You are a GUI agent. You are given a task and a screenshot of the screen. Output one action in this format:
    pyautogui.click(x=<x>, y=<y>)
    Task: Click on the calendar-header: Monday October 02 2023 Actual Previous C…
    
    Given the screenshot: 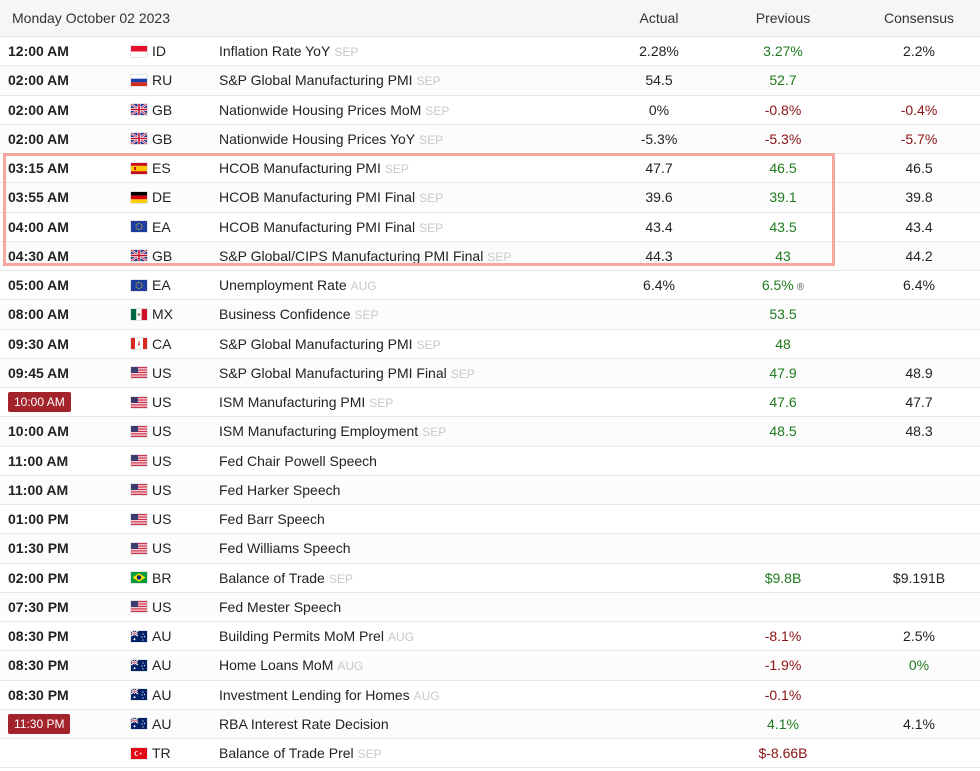 What is the action you would take?
    pyautogui.click(x=490, y=18)
    